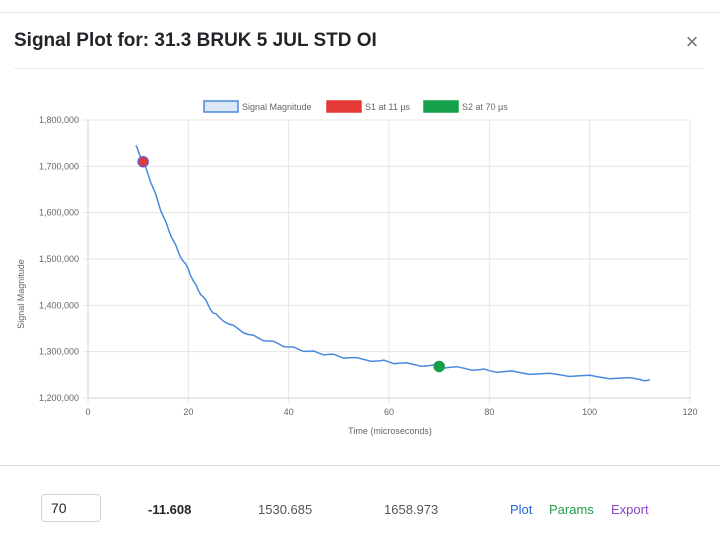  What do you see at coordinates (692, 41) in the screenshot?
I see `close-icon: ×` at bounding box center [692, 41].